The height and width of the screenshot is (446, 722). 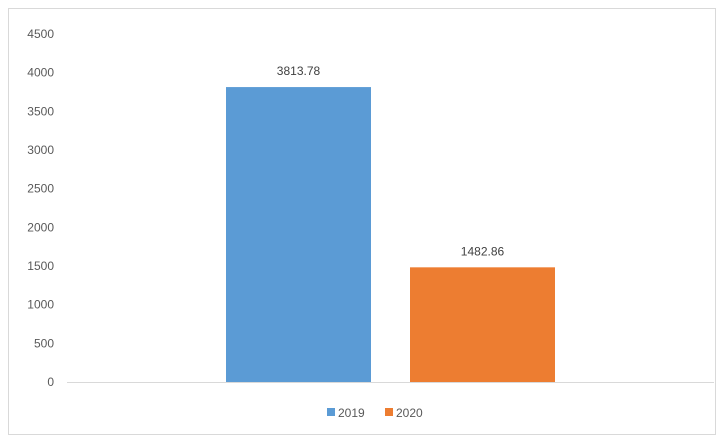 I want to click on legend: 2019 2020, so click(x=375, y=413).